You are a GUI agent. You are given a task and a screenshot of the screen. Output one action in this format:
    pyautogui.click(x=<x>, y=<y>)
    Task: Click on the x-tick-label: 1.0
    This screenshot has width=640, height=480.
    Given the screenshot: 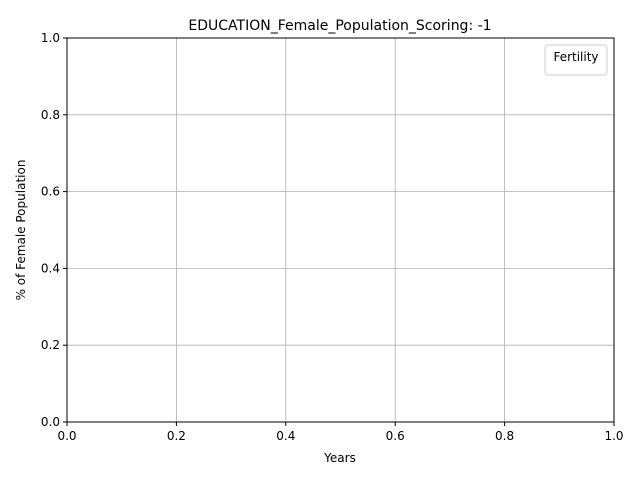 What is the action you would take?
    pyautogui.click(x=613, y=436)
    